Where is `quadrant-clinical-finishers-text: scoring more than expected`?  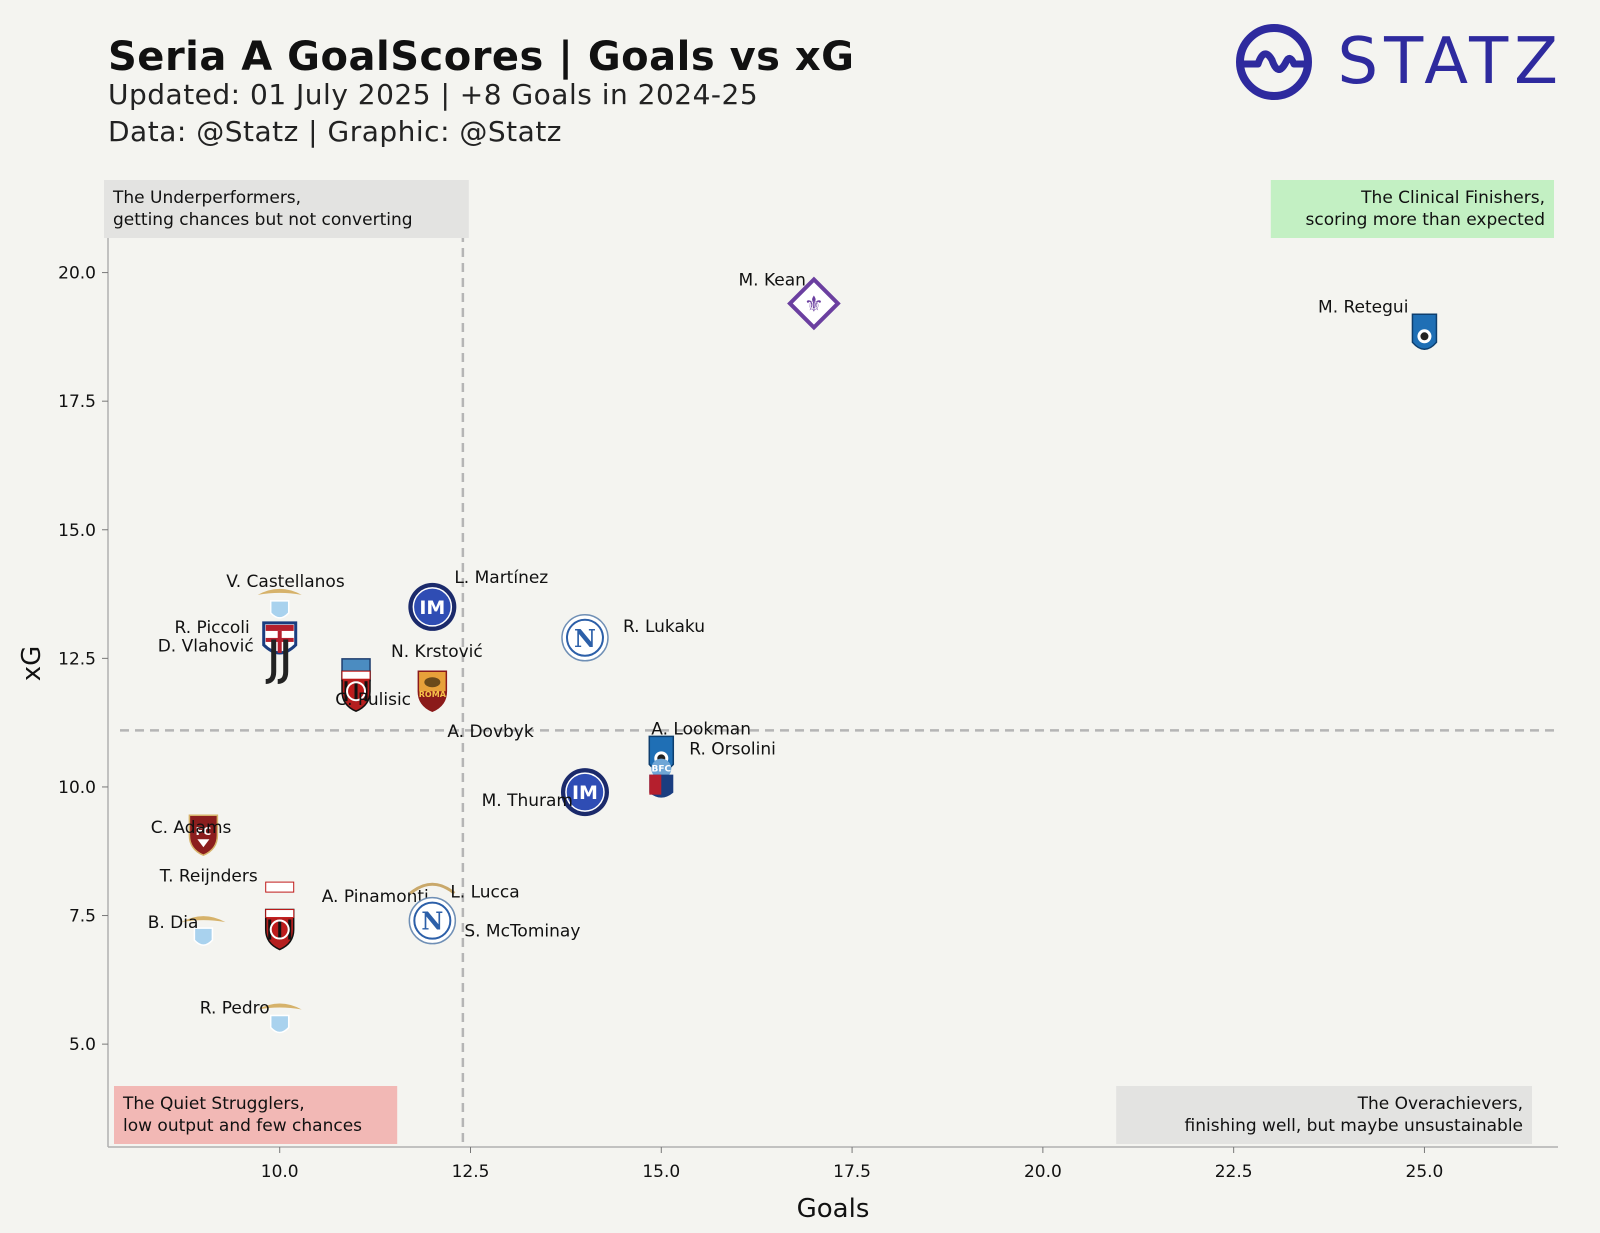
quadrant-clinical-finishers-text: scoring more than expected is located at coordinates (1426, 220).